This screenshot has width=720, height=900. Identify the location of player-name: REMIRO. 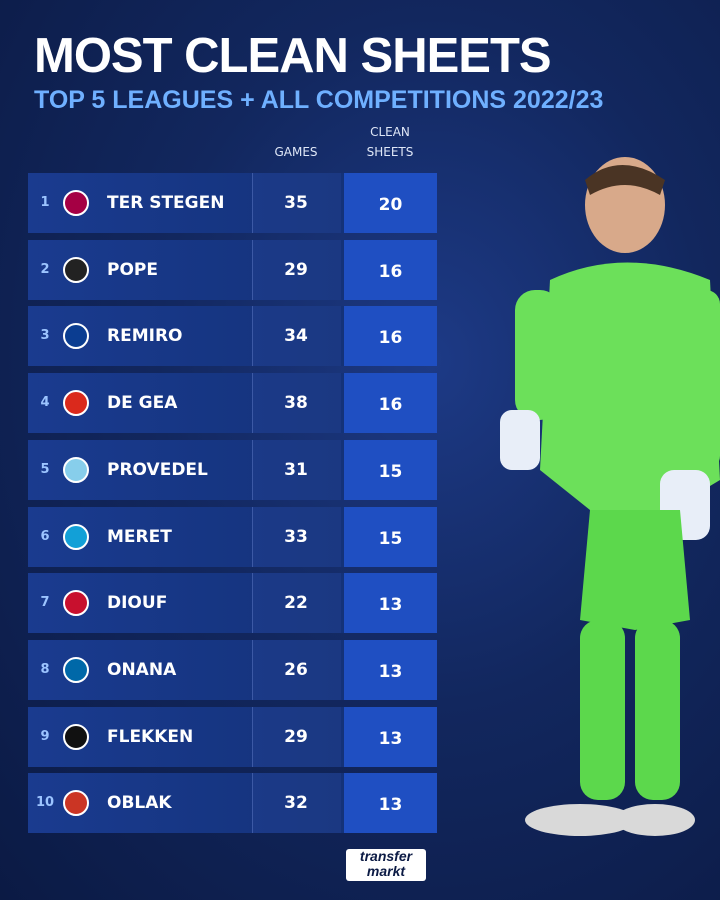
(145, 336).